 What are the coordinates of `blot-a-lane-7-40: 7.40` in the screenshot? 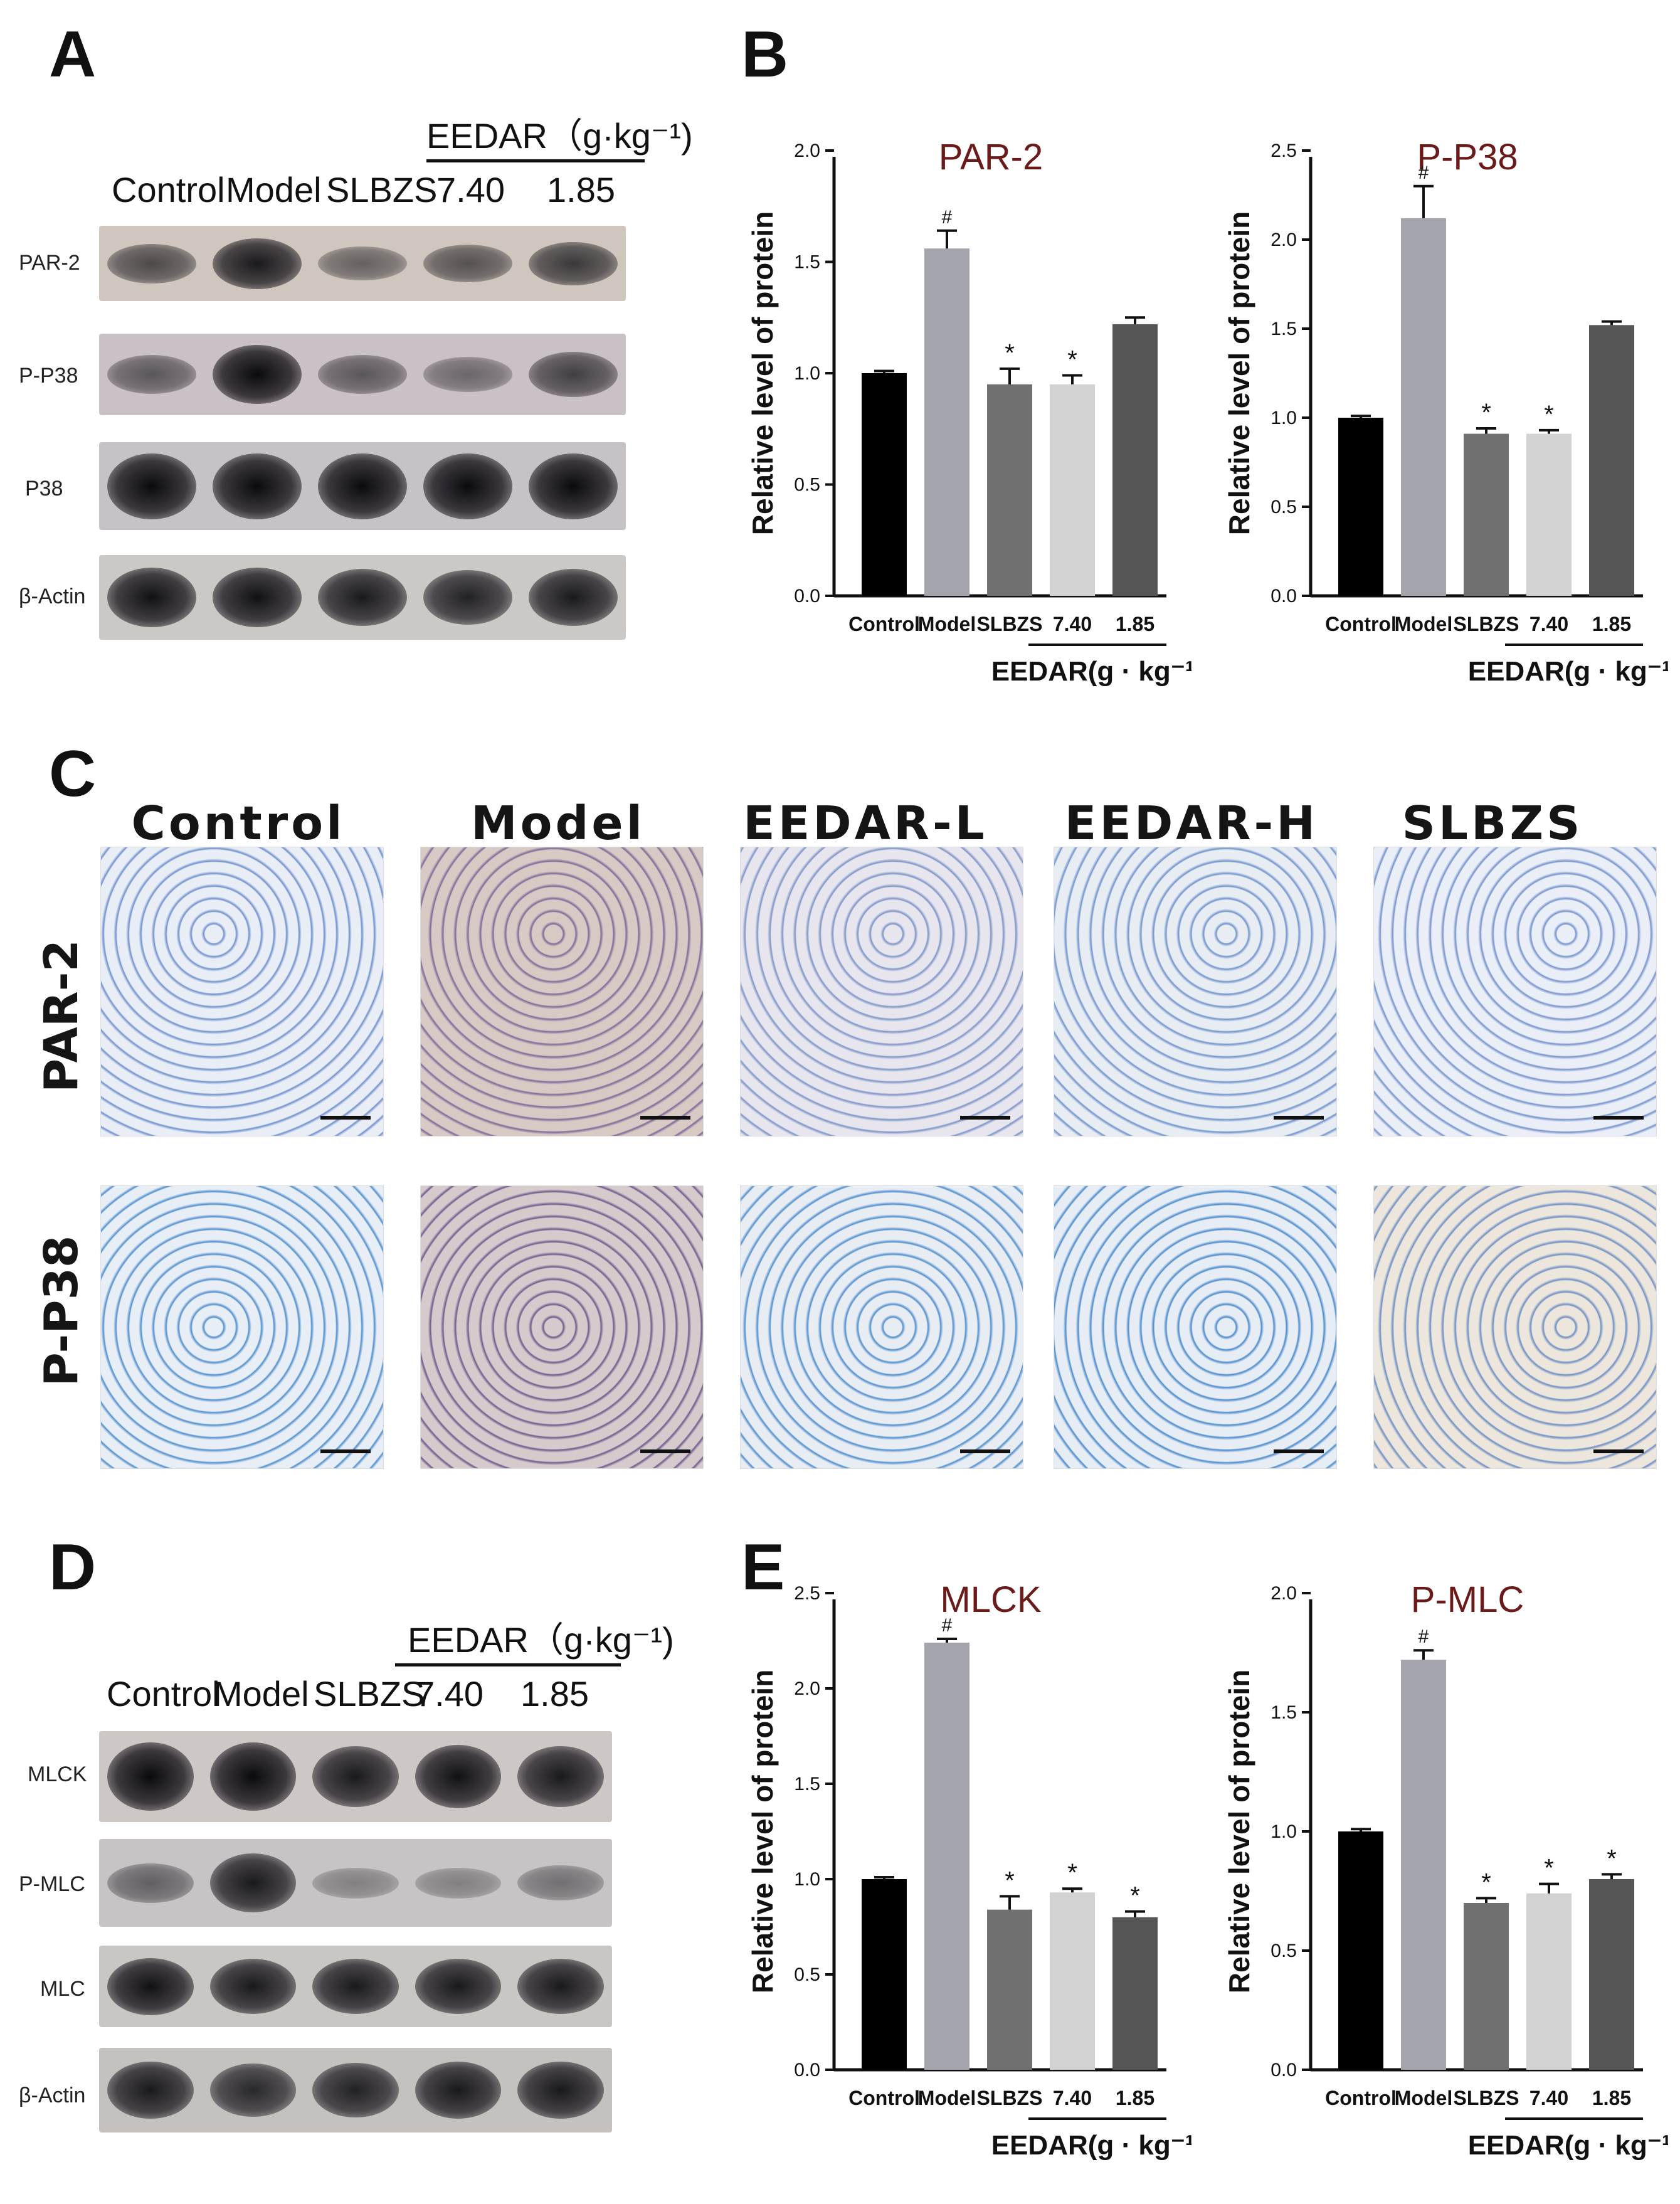 It's located at (470, 189).